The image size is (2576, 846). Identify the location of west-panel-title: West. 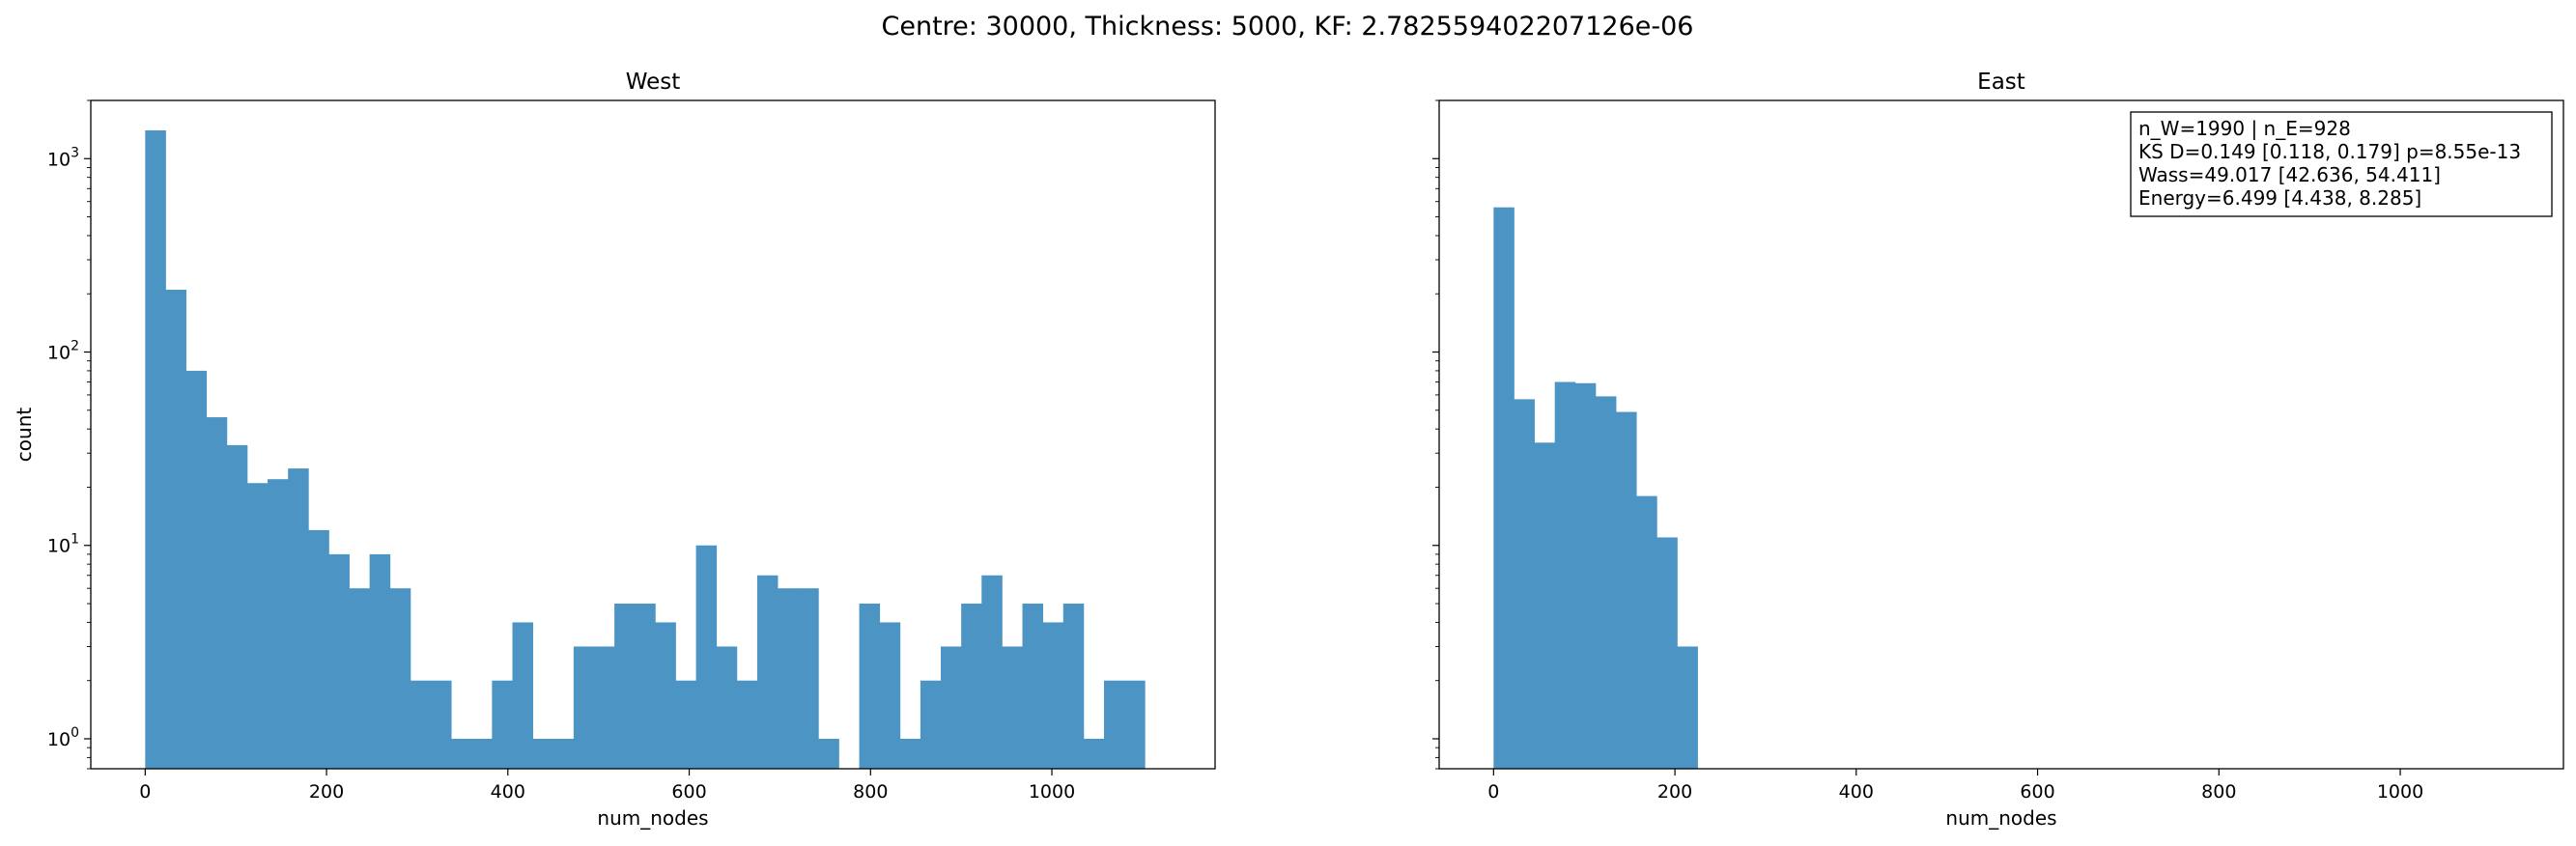
(653, 82).